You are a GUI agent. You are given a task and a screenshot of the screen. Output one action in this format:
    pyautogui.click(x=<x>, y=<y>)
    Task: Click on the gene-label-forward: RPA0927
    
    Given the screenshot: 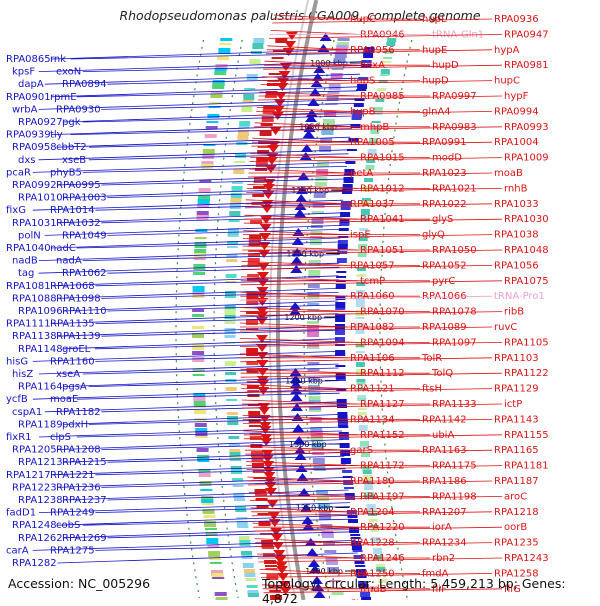 What is the action you would take?
    pyautogui.click(x=40, y=122)
    